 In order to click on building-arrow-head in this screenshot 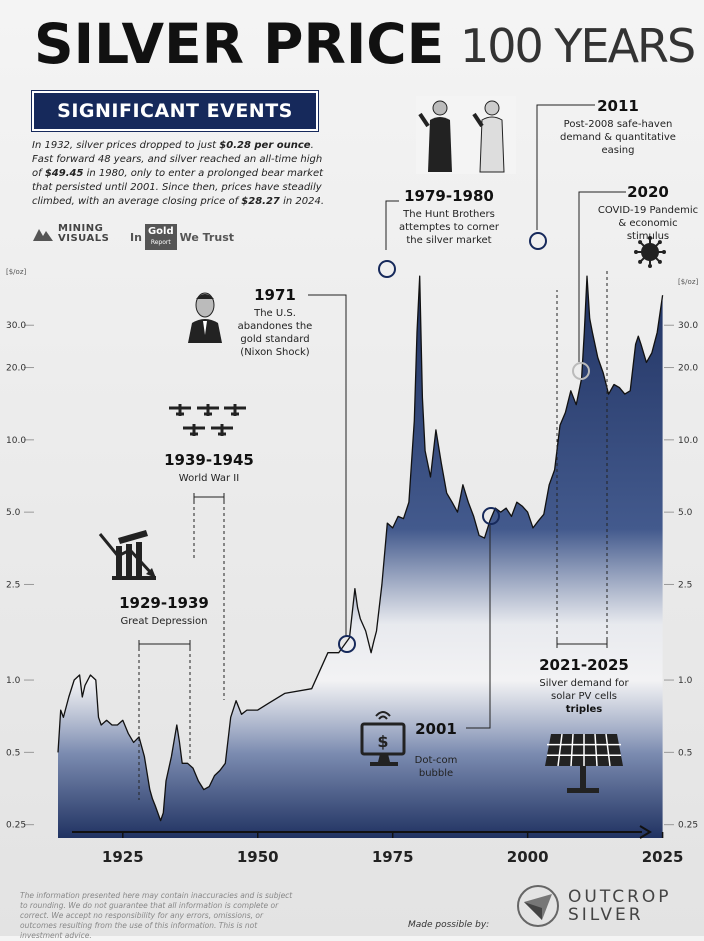, I will do `click(151, 573)`.